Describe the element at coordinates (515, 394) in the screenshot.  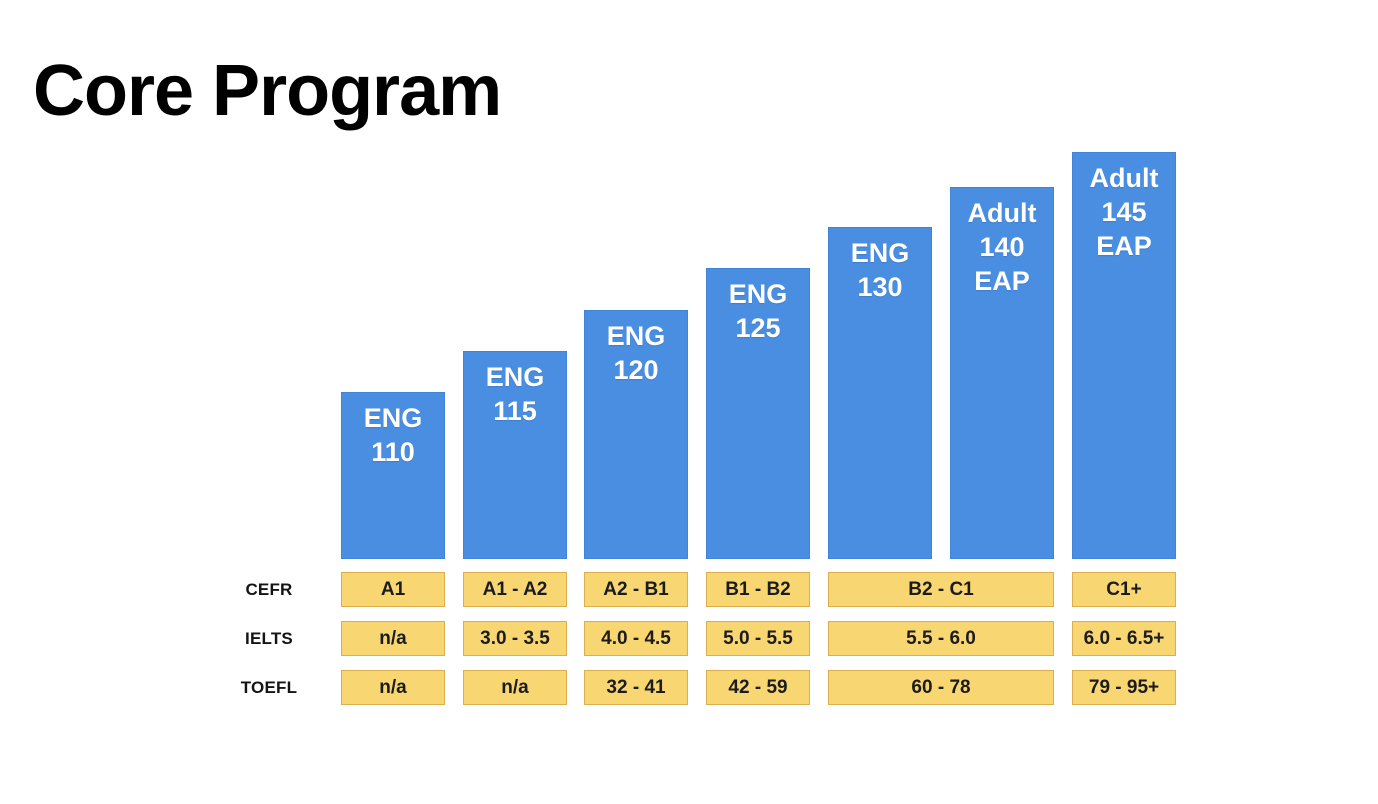
I see `bar-label-eng-115: ENG 115` at that location.